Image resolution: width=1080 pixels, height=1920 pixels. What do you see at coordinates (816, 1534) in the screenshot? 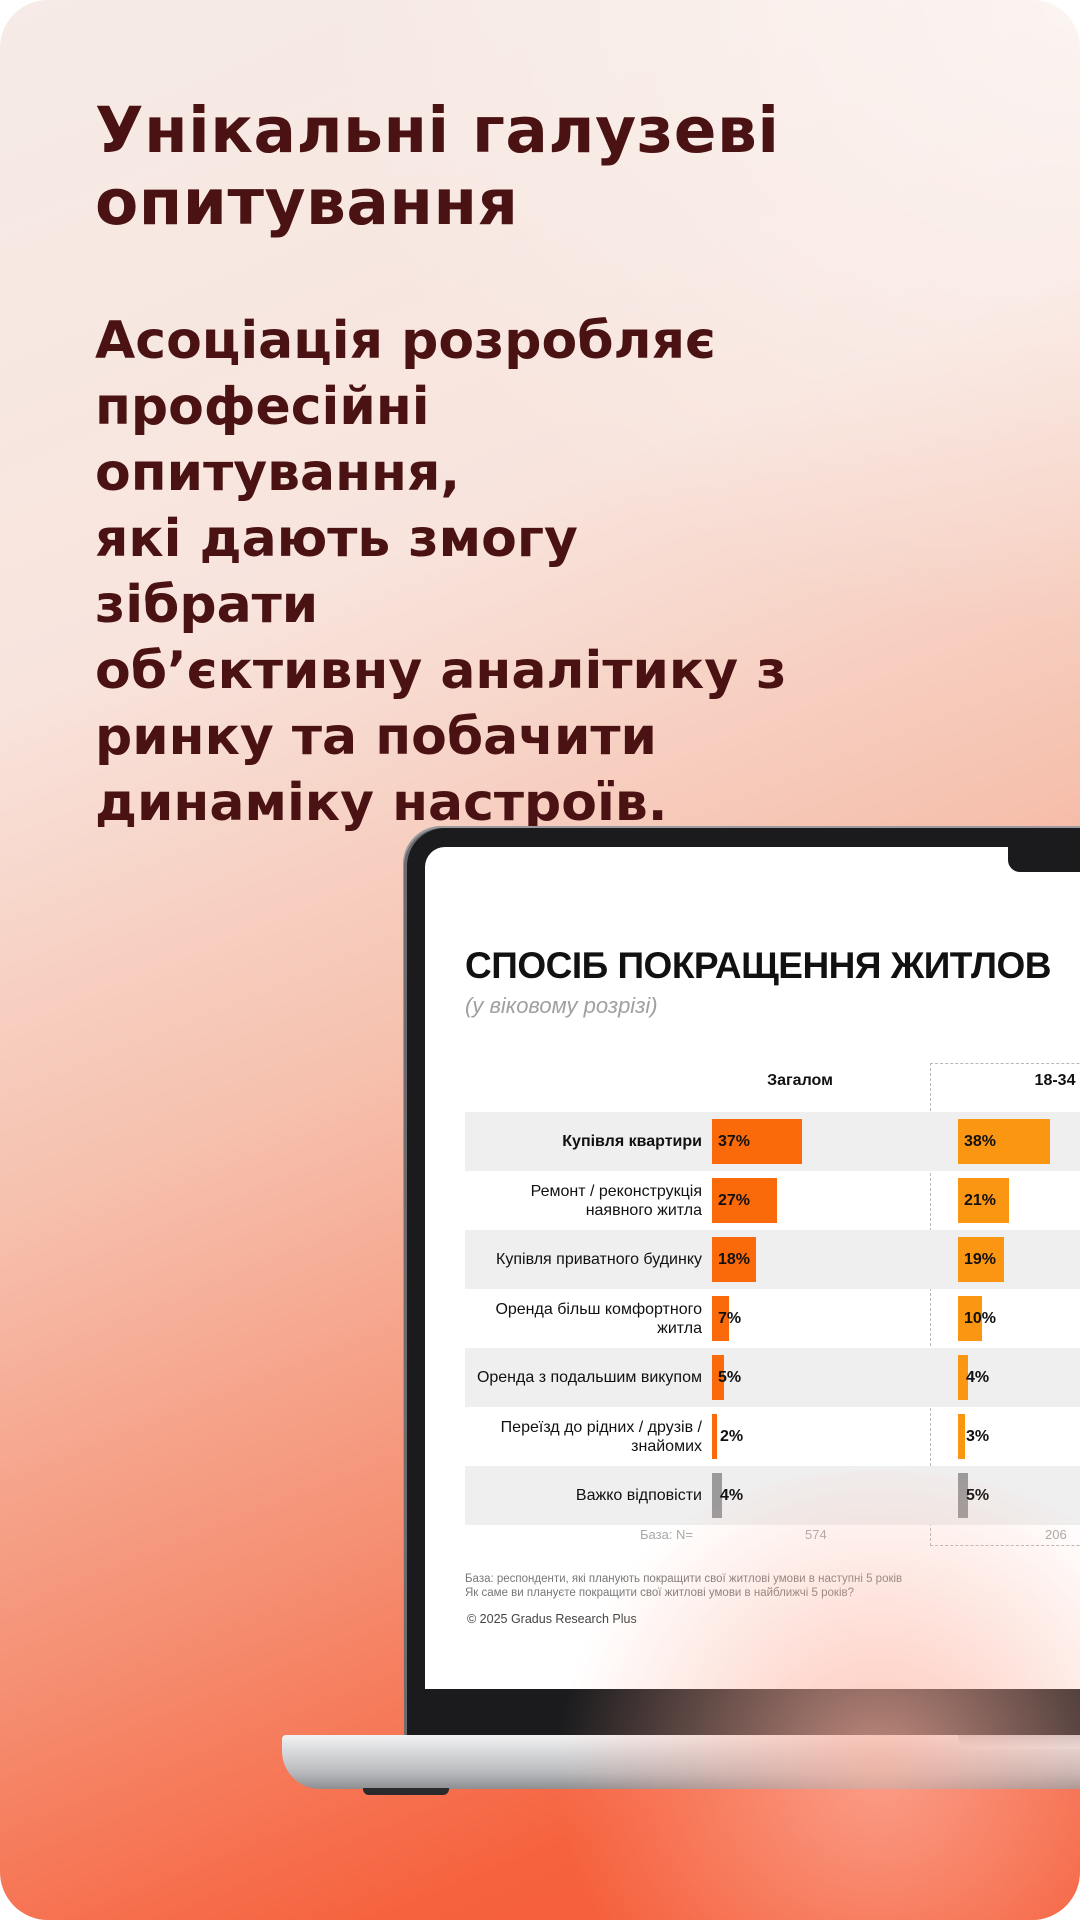
I see `base-count: 574` at bounding box center [816, 1534].